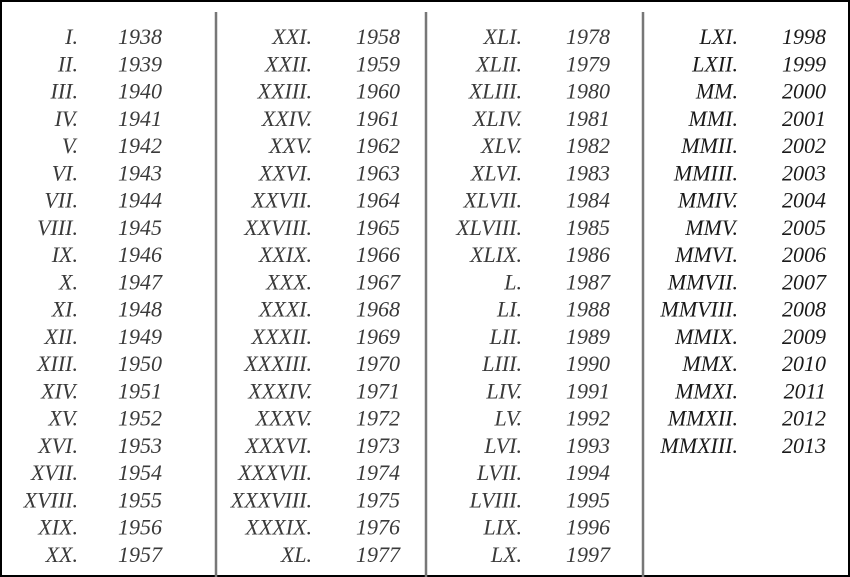  Describe the element at coordinates (588, 363) in the screenshot. I see `year: 1990` at that location.